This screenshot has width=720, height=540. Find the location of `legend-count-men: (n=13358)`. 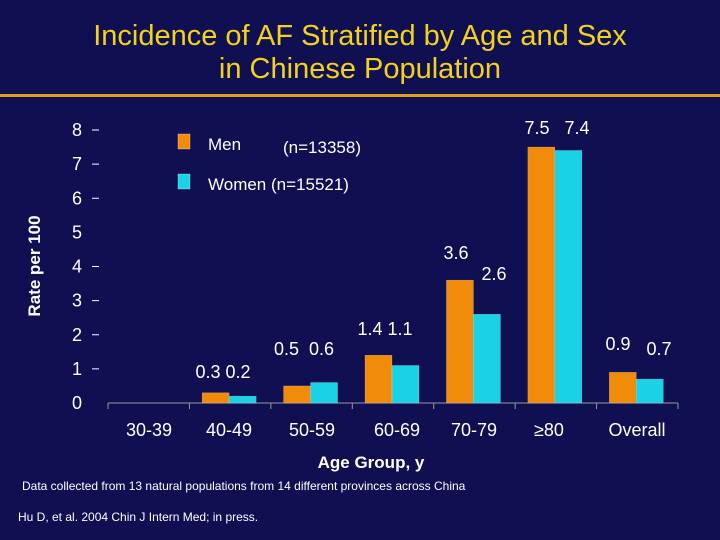

legend-count-men: (n=13358) is located at coordinates (322, 147).